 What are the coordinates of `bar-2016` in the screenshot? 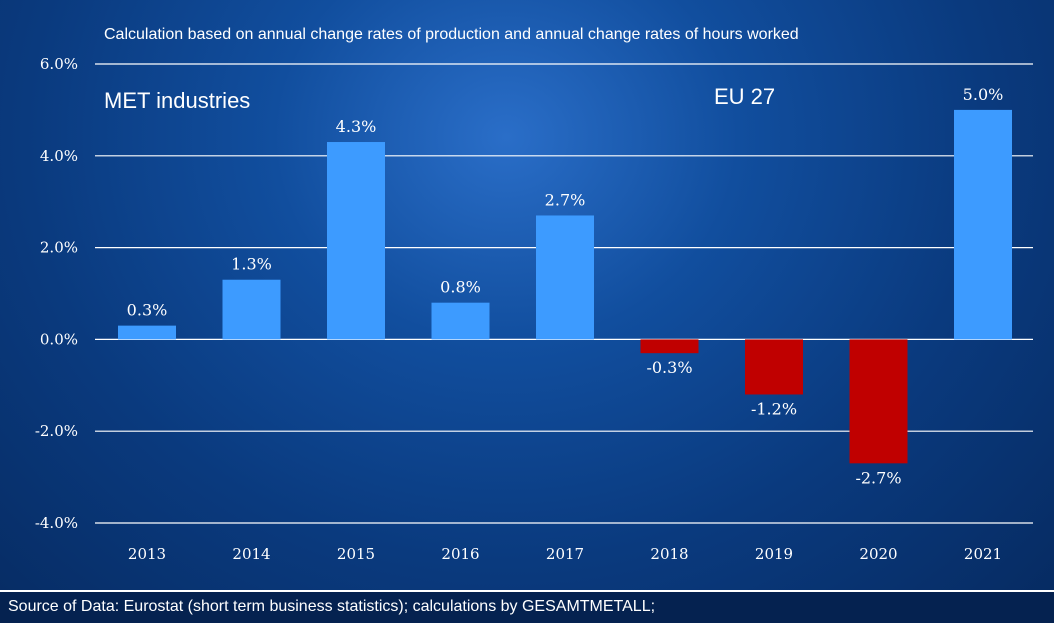 It's located at (460, 321).